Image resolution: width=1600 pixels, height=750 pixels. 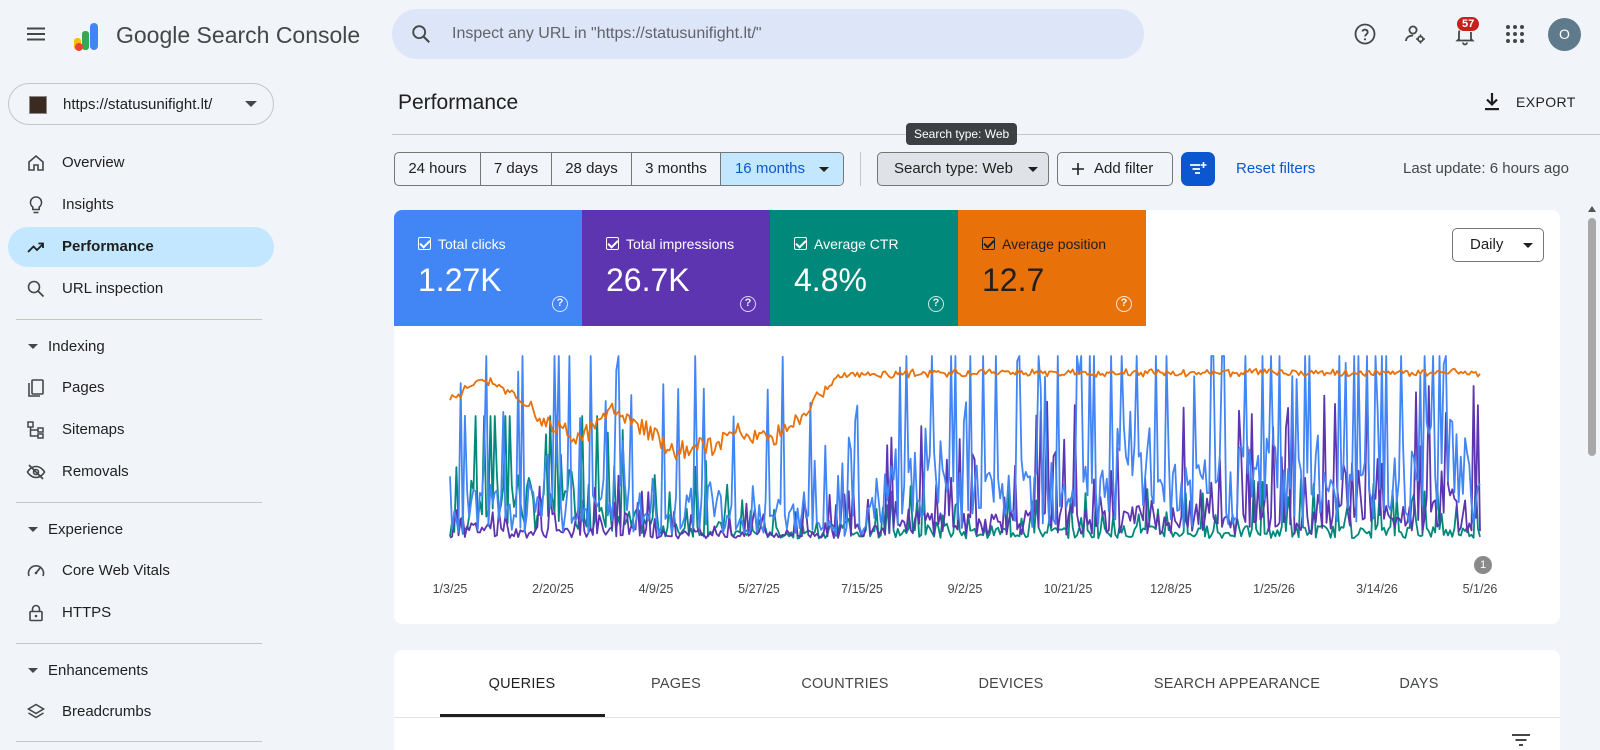 I want to click on x-tick-label: 5/27/25, so click(x=759, y=589).